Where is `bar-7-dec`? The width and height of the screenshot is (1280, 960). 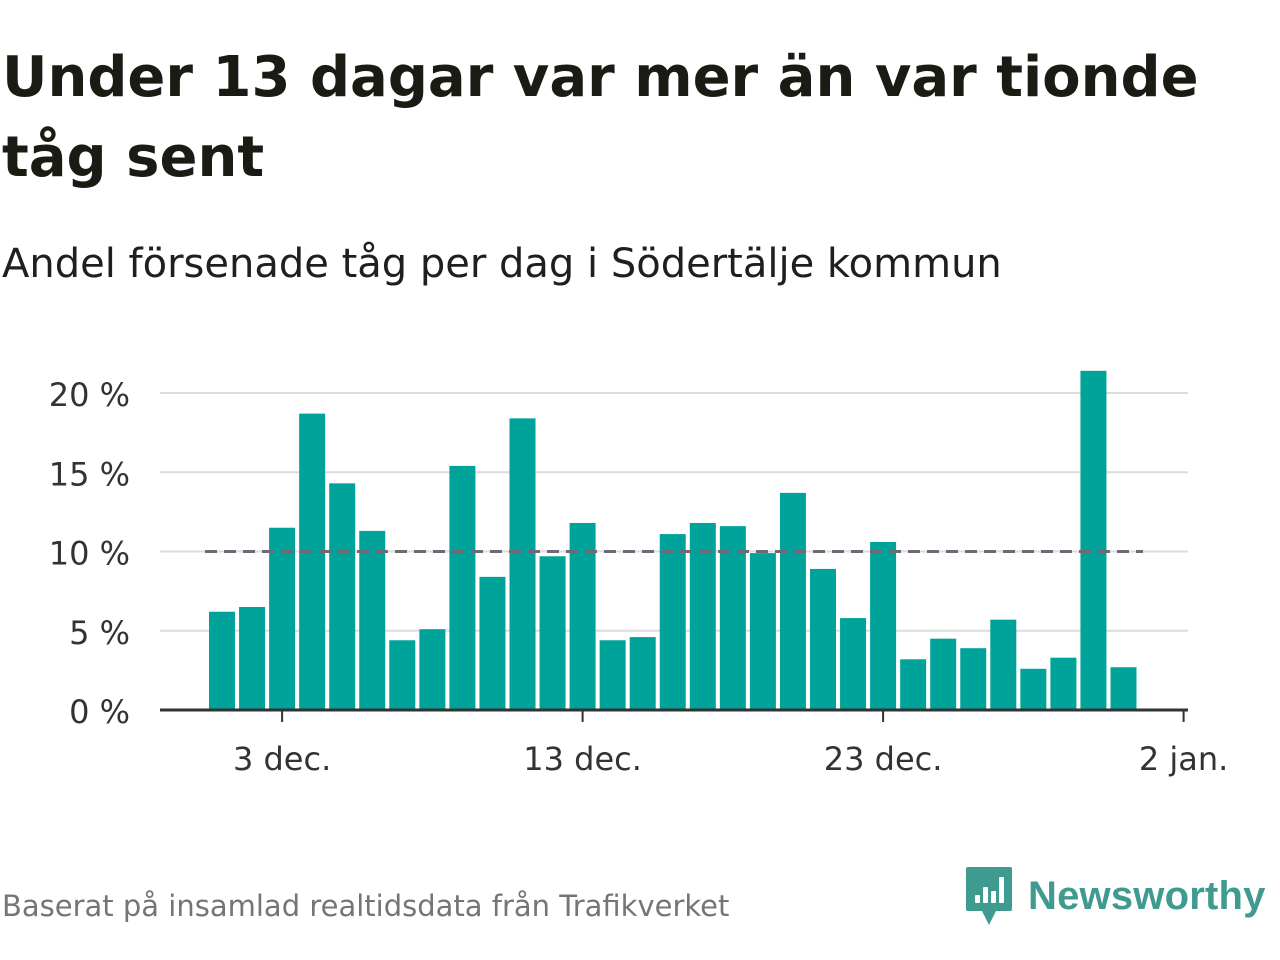 bar-7-dec is located at coordinates (402, 675).